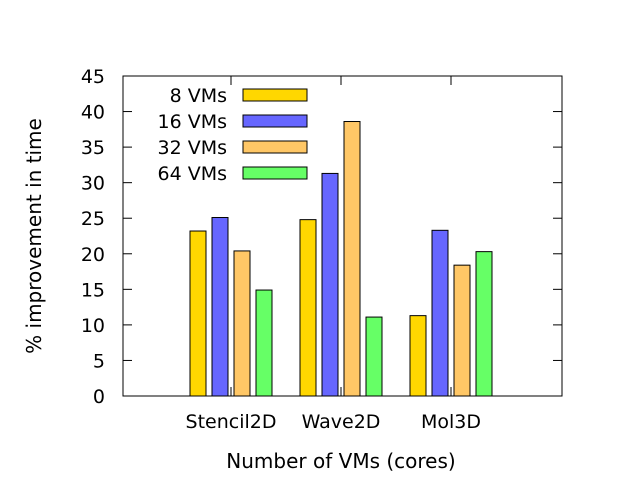 Image resolution: width=640 pixels, height=480 pixels. I want to click on legend: 8 VMs 16 VMs 32 VMs 64 VMs, so click(232, 135).